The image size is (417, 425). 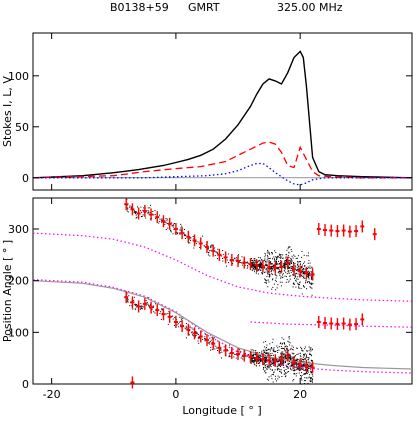 What do you see at coordinates (7, 291) in the screenshot?
I see `pa-y-axis-label: Position Angle [ ° ]` at bounding box center [7, 291].